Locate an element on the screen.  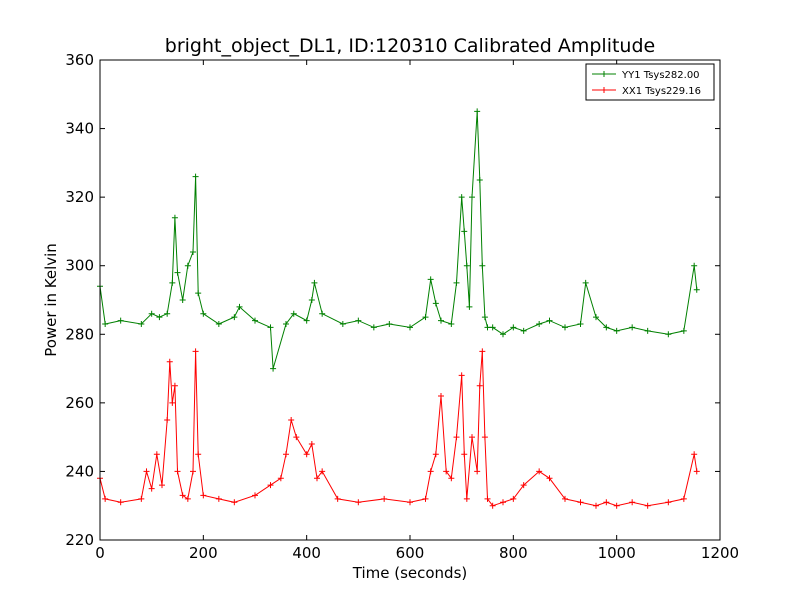
y-tick-label: 240 is located at coordinates (79, 471).